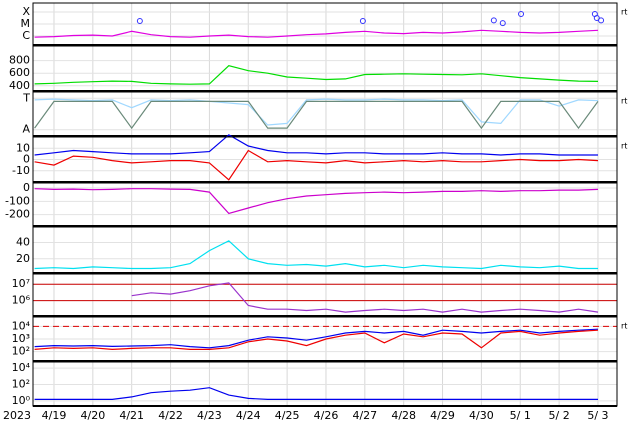 The height and width of the screenshot is (424, 634). I want to click on y-tick-label: 800, so click(19, 60).